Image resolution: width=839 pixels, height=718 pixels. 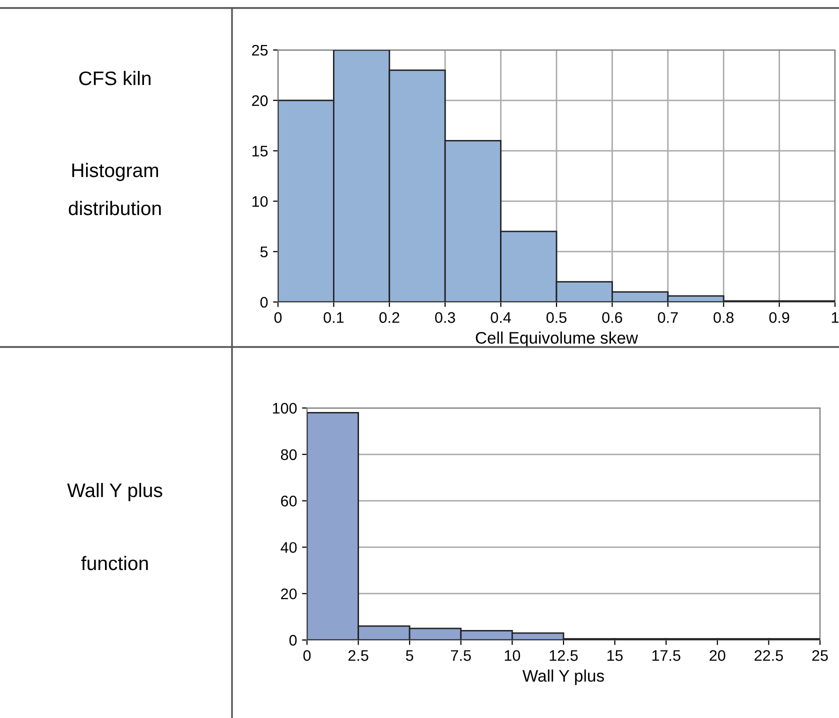 I want to click on text: function, so click(x=114, y=563).